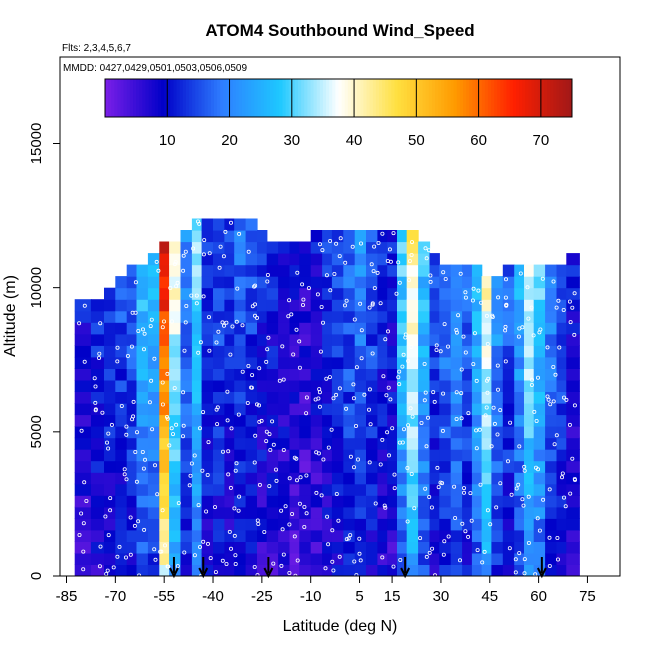  Describe the element at coordinates (326, 590) in the screenshot. I see `x-axis: -85 -70 -55 -40 -25 -10 5 15 30 45 60 75` at that location.